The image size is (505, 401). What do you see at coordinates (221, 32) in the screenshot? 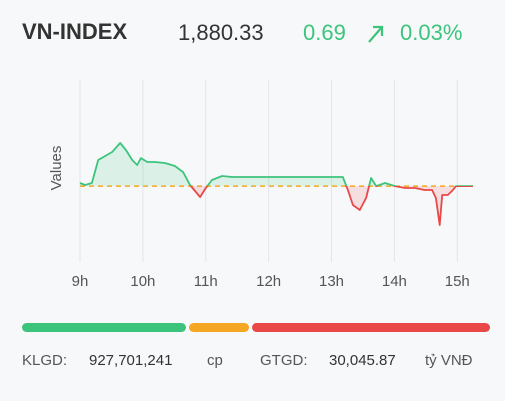
I see `price: 1,880.33` at bounding box center [221, 32].